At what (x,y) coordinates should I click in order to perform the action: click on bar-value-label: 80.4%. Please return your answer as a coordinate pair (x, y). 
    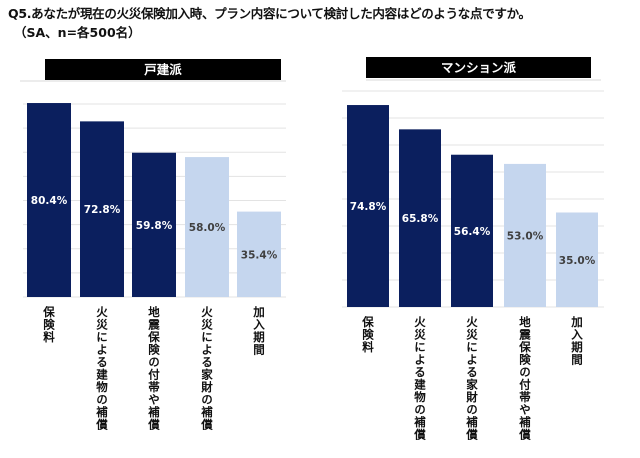
    Looking at the image, I should click on (49, 201).